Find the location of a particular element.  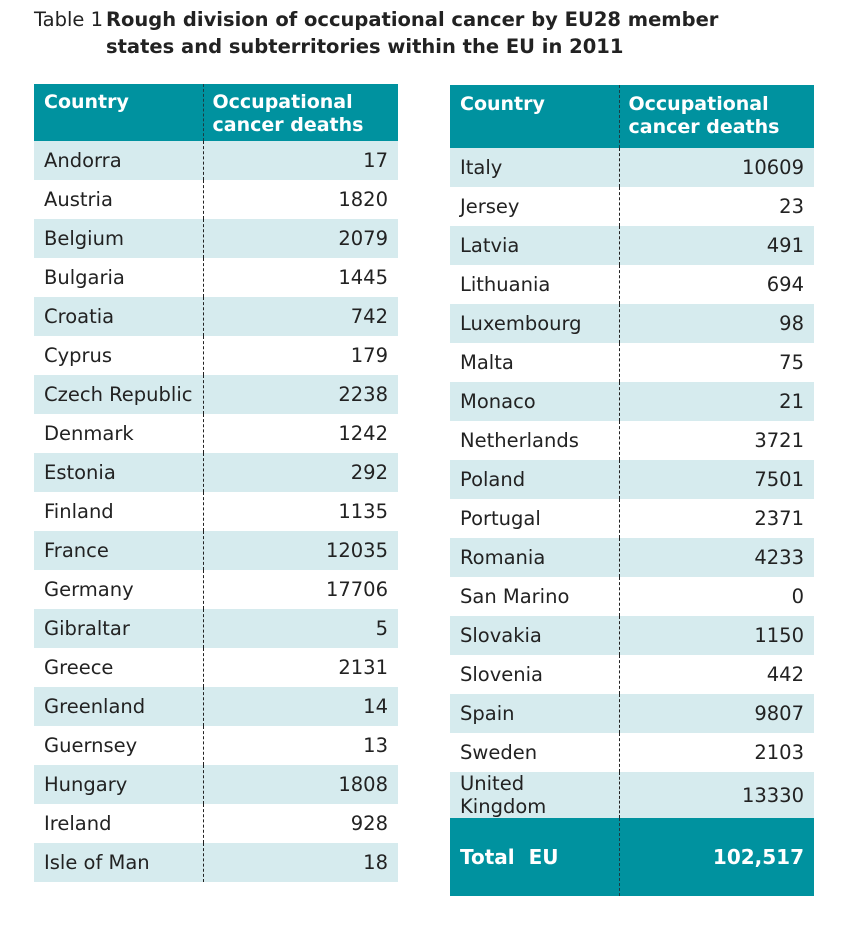

deaths-cell: 694 is located at coordinates (716, 284).